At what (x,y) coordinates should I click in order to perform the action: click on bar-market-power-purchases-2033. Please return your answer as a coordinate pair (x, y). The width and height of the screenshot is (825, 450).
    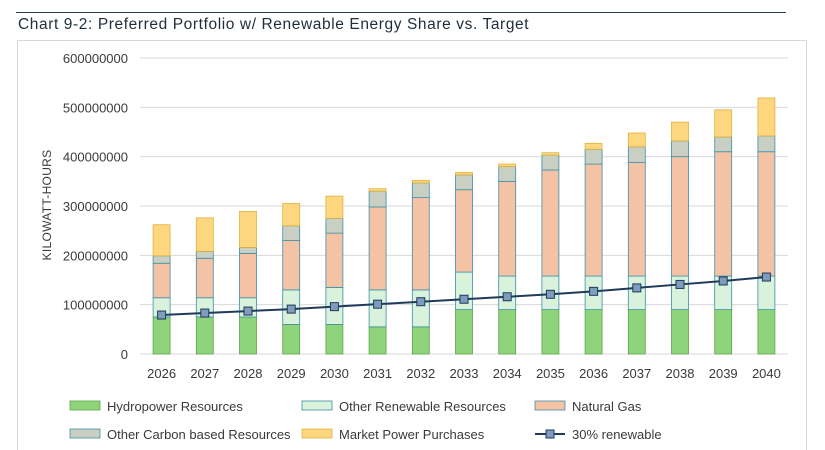
    Looking at the image, I should click on (464, 174).